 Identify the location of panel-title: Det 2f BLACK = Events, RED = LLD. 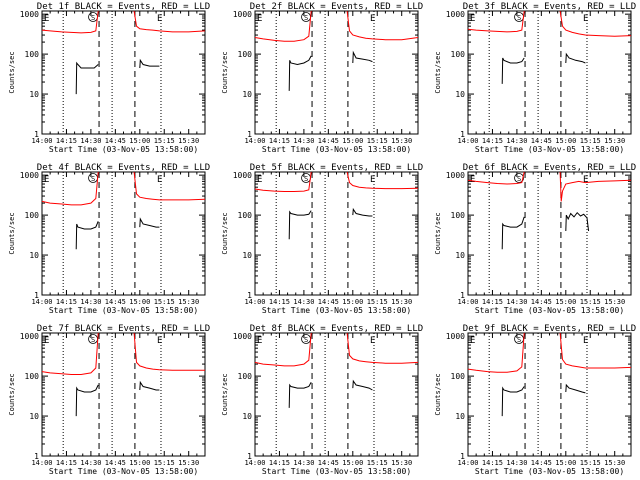
(336, 7).